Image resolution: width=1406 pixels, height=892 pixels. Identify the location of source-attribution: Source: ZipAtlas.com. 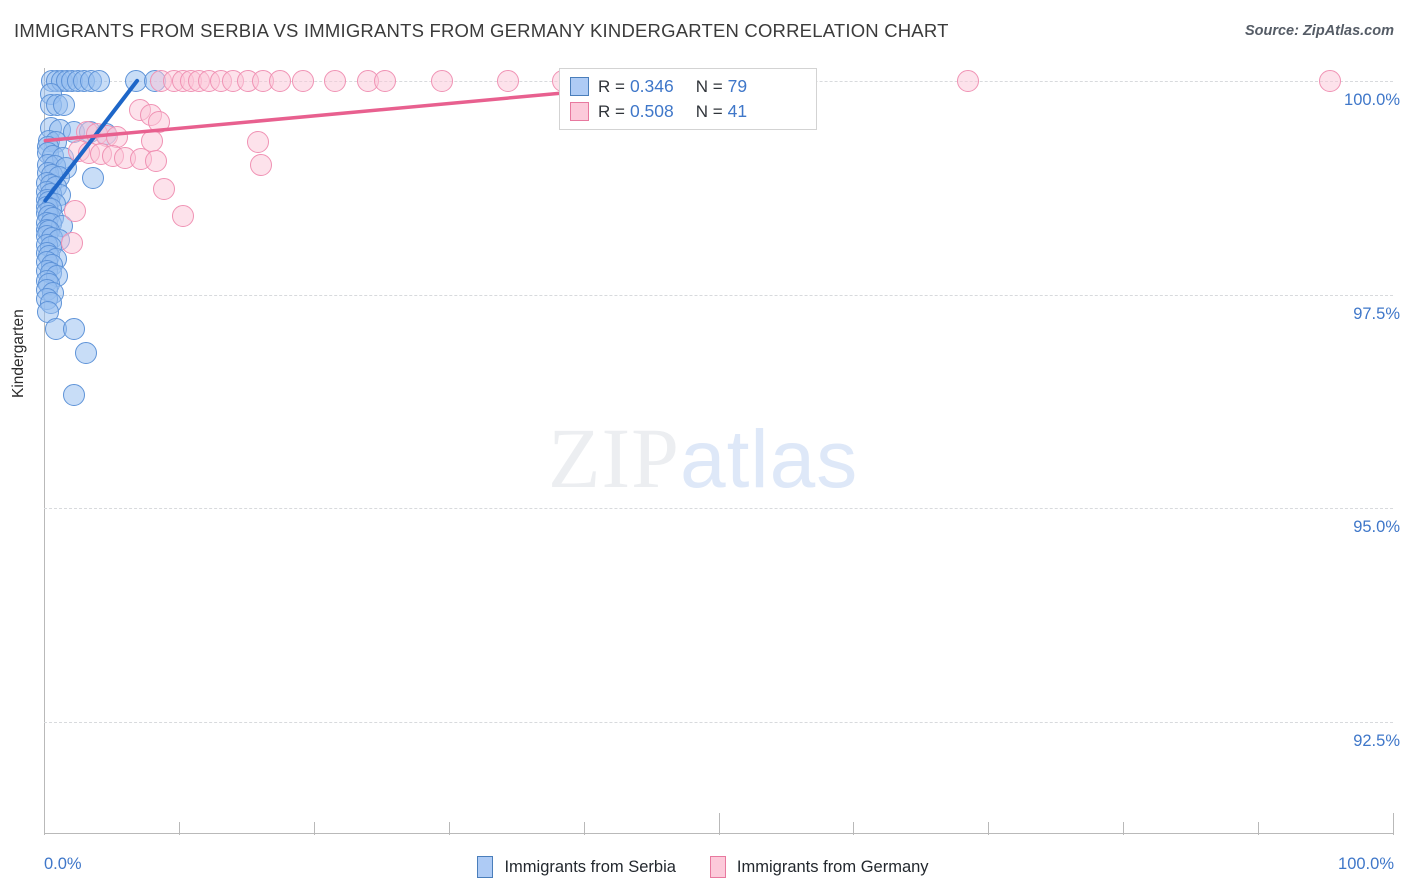
(1319, 31).